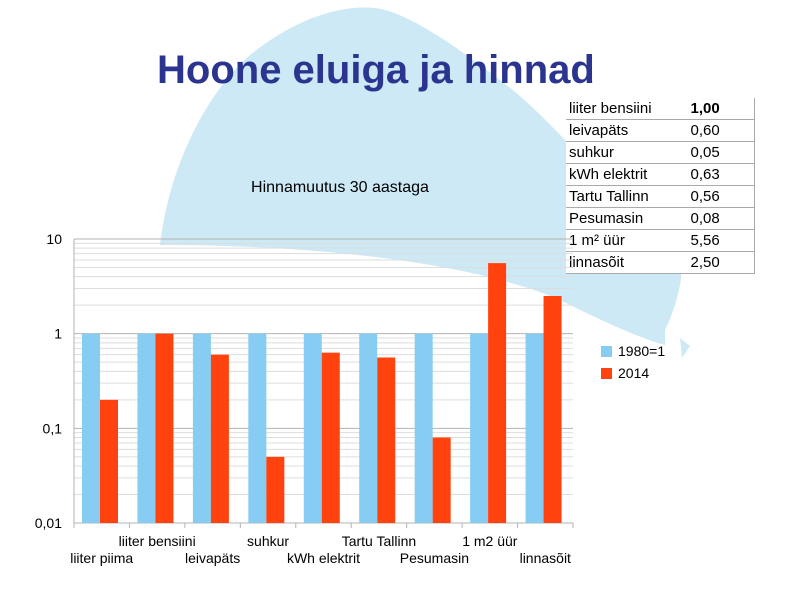 This screenshot has width=794, height=595. Describe the element at coordinates (704, 196) in the screenshot. I see `table-cell-value: 0,56` at that location.